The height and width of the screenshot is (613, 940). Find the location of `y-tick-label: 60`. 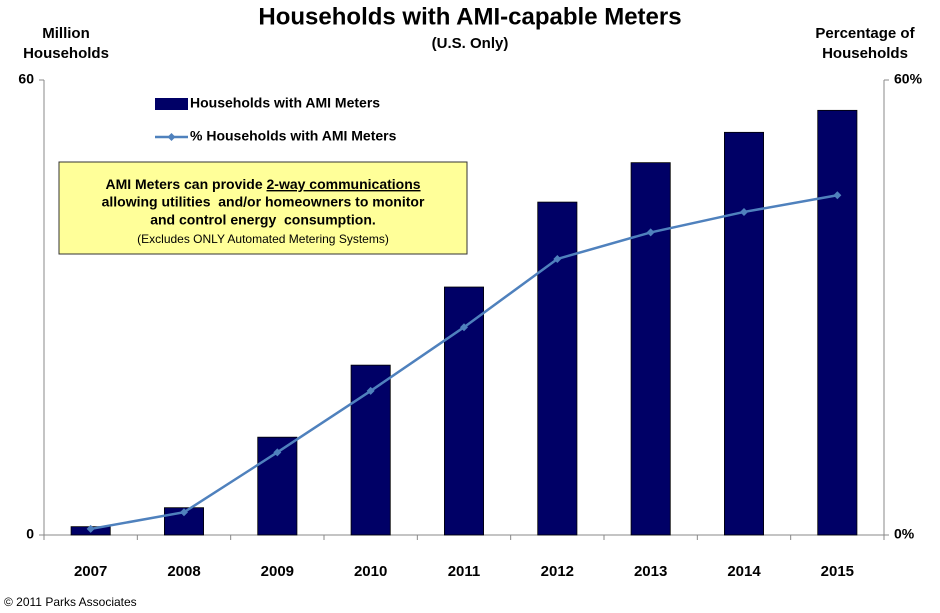

y-tick-label: 60 is located at coordinates (26, 79).